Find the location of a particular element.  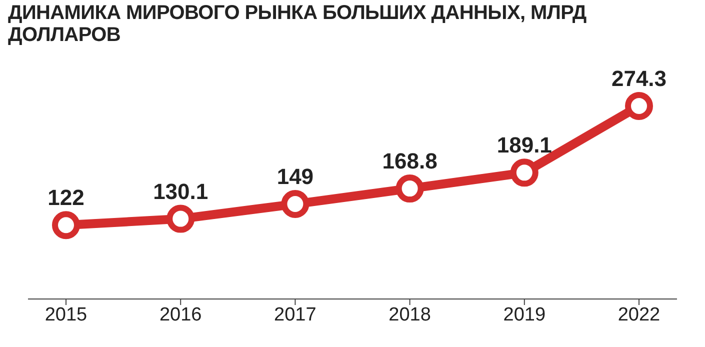

x-tick-label: 2018 is located at coordinates (409, 315).